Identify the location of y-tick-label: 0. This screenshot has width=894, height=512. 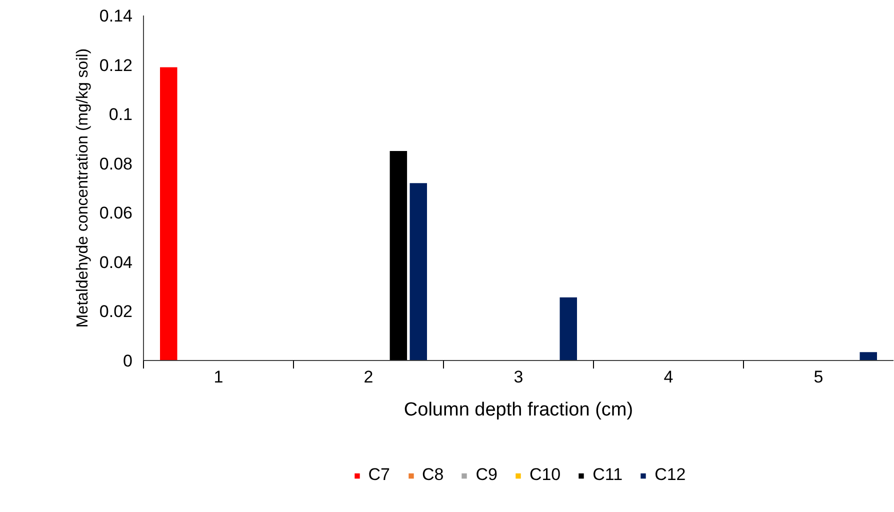
(128, 361).